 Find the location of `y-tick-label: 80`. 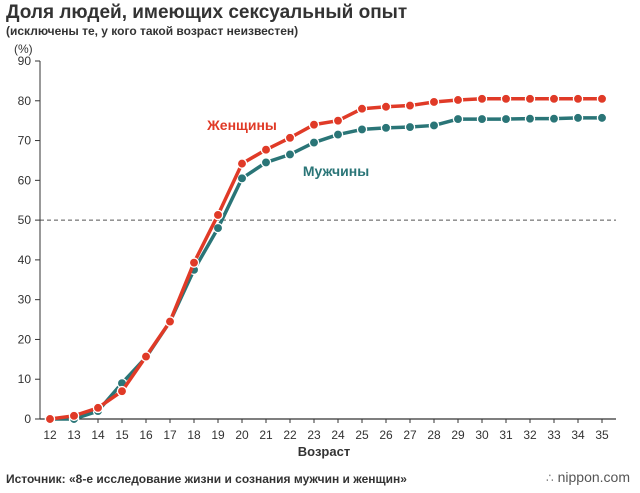

y-tick-label: 80 is located at coordinates (25, 101).